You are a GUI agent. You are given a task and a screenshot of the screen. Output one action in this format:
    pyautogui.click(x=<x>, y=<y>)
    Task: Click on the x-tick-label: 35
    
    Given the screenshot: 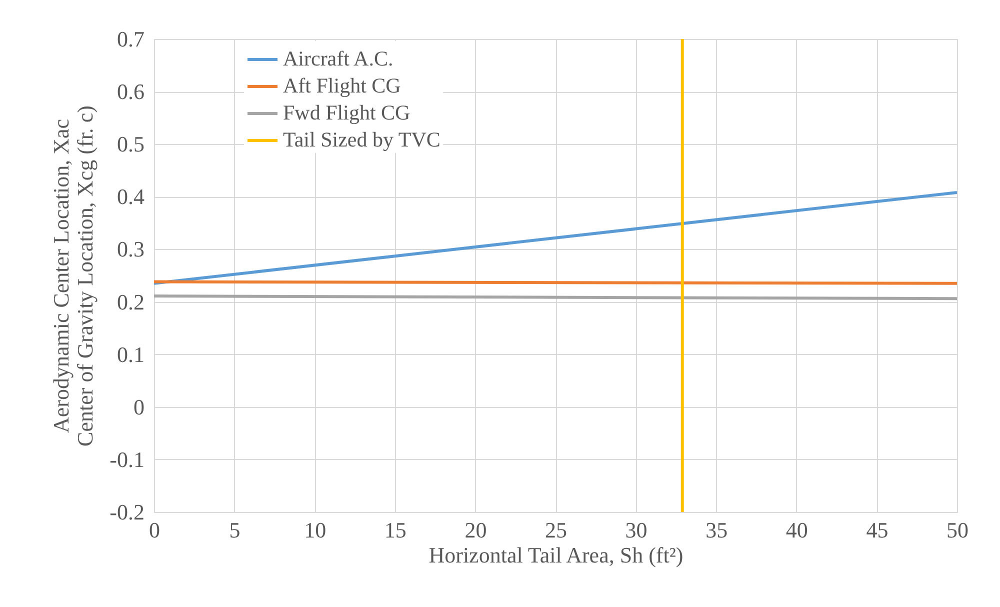 What is the action you would take?
    pyautogui.click(x=717, y=530)
    